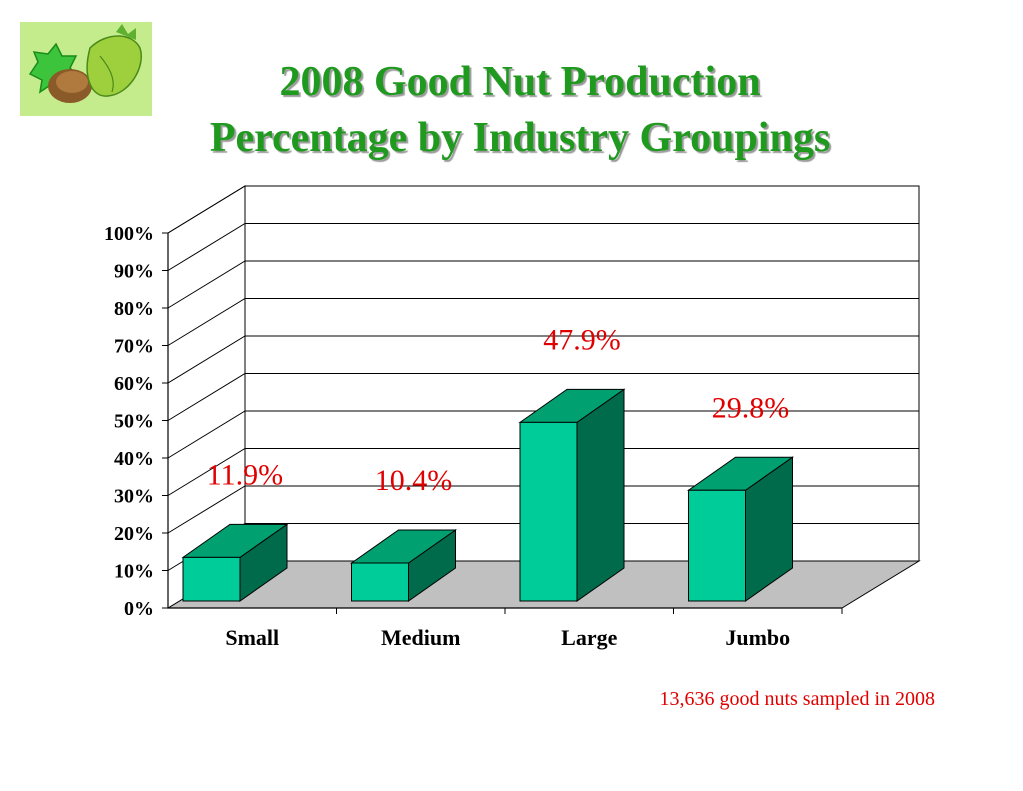 The image size is (1023, 791). I want to click on y-tick-label: 100%, so click(129, 234).